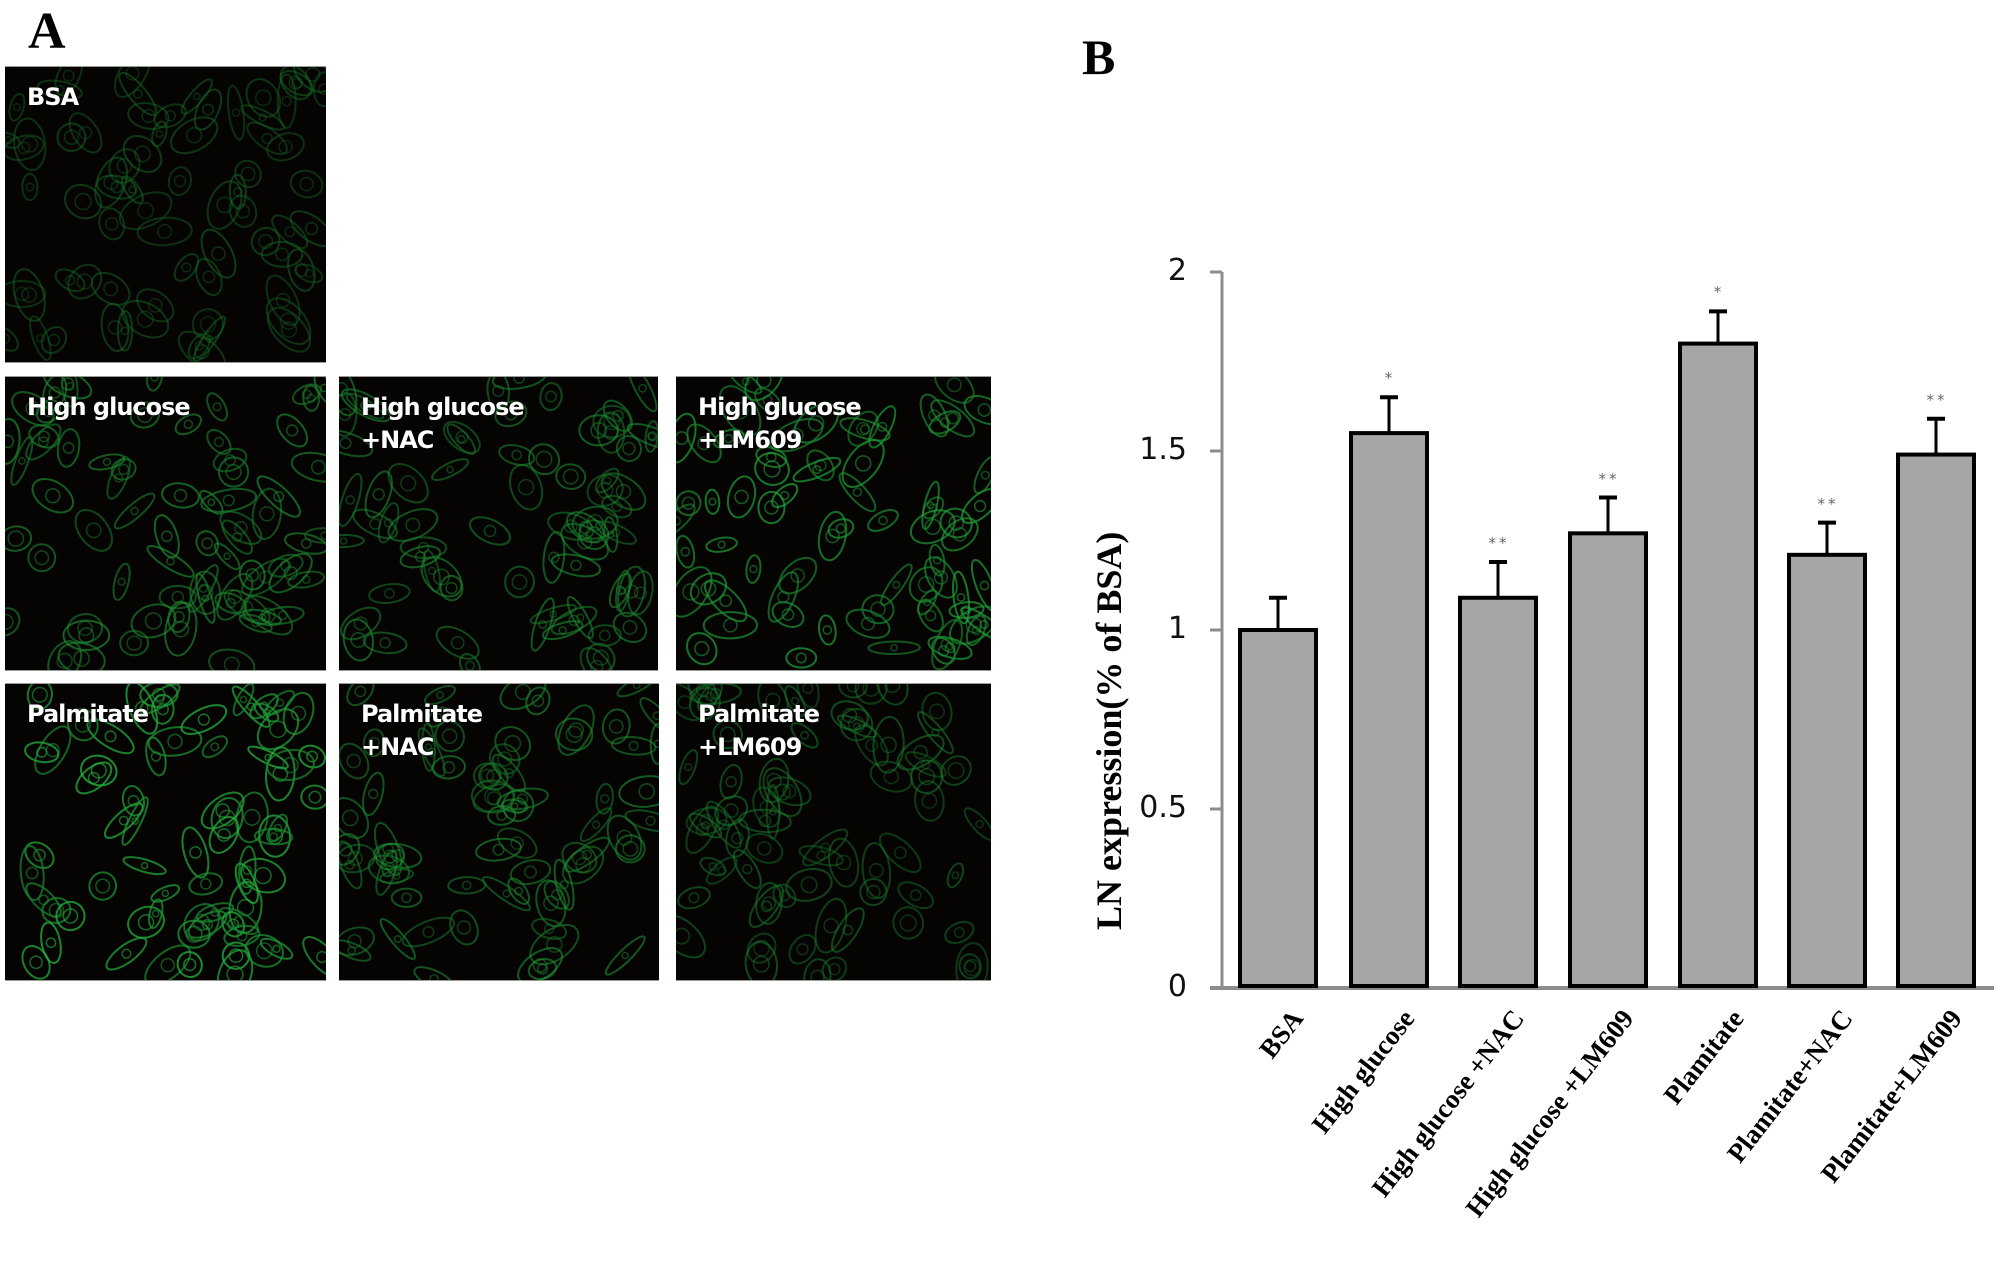  I want to click on y-tick-label: 0.5, so click(1163, 807).